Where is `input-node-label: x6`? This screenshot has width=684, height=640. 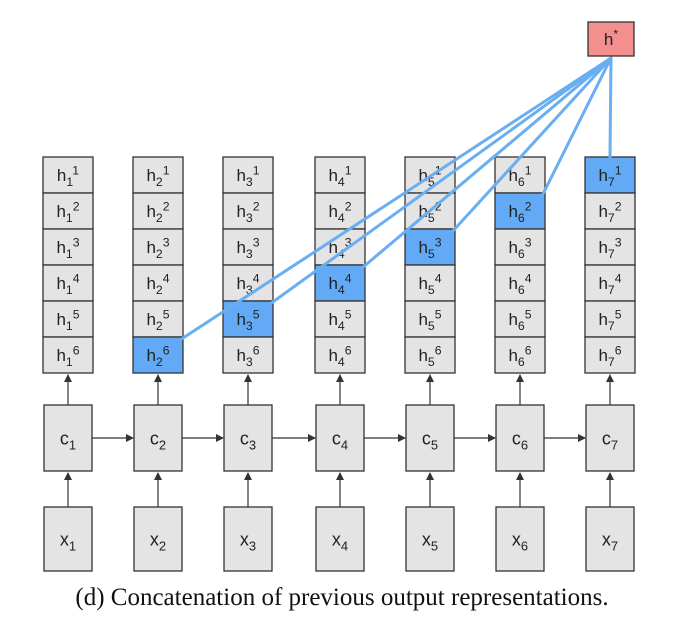 input-node-label: x6 is located at coordinates (520, 541).